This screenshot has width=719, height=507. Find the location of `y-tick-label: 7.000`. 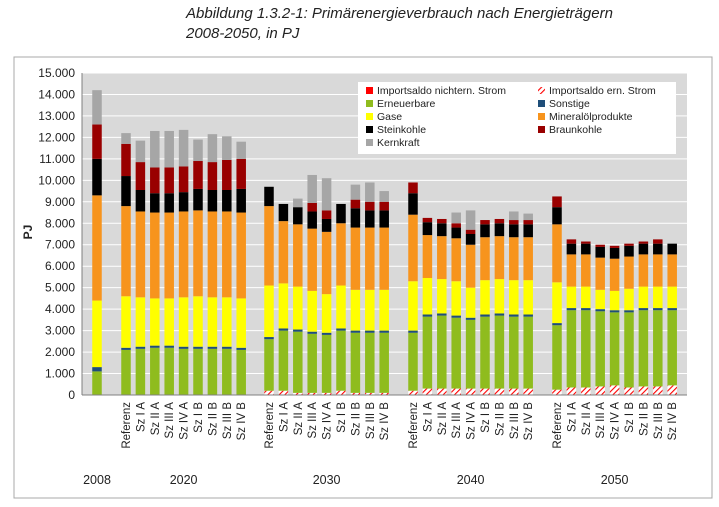

y-tick-label: 7.000 is located at coordinates (60, 245).